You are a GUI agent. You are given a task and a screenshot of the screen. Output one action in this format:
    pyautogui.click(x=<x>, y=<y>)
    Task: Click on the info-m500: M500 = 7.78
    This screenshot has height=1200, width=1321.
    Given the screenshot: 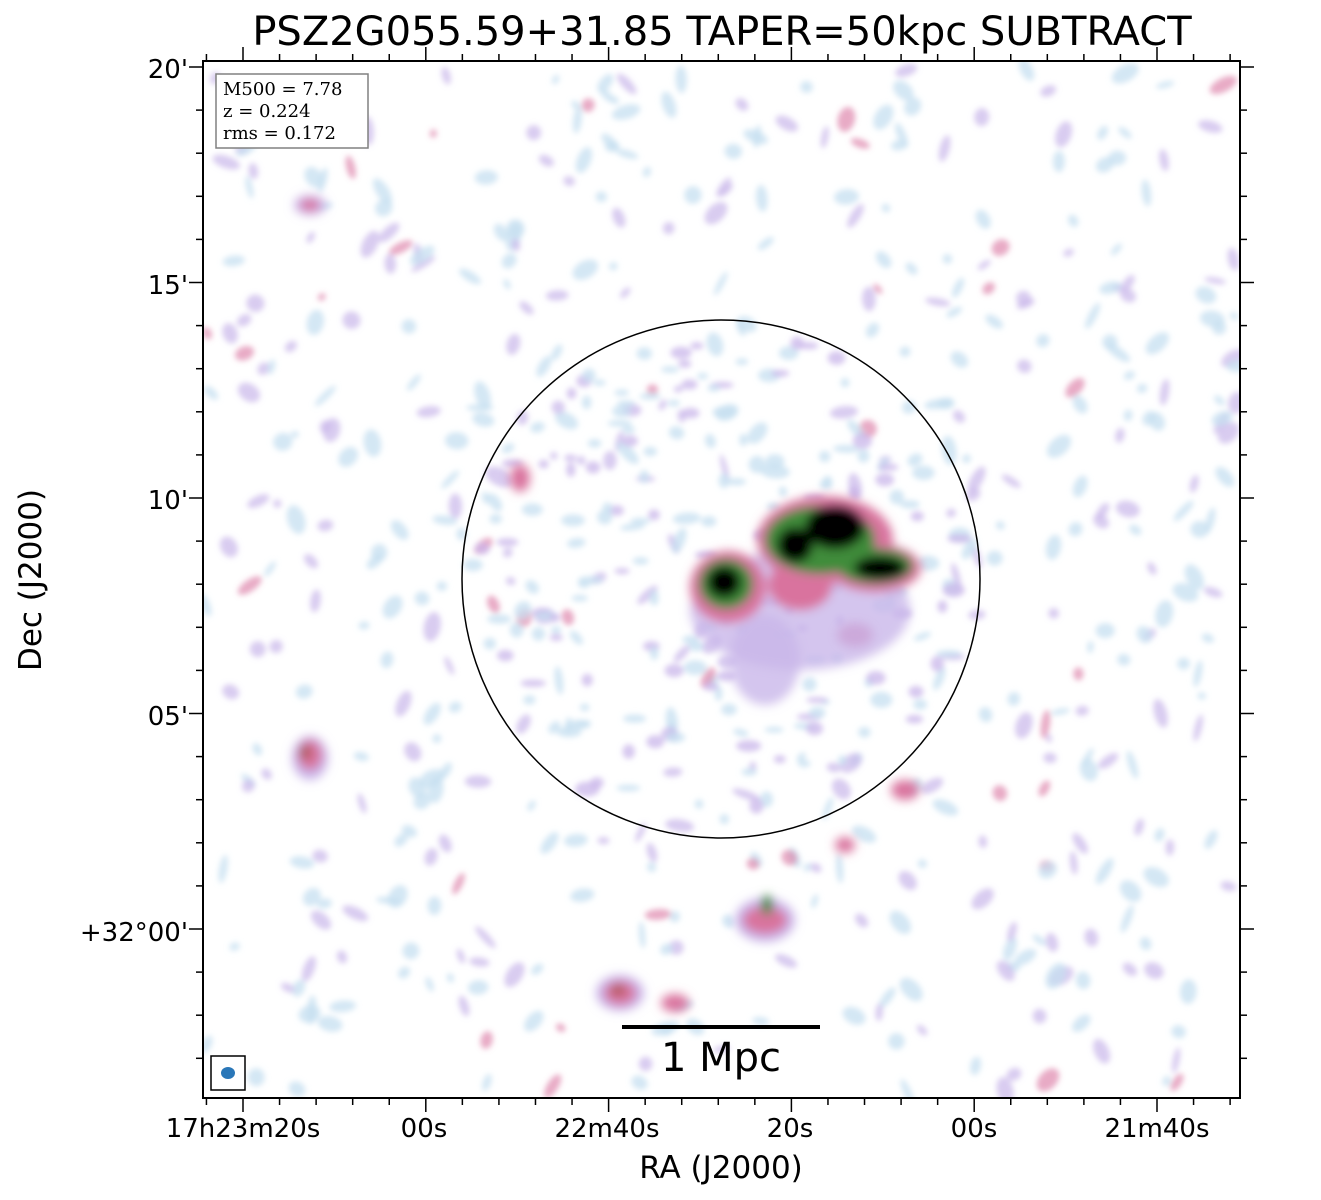 What is the action you would take?
    pyautogui.click(x=282, y=89)
    